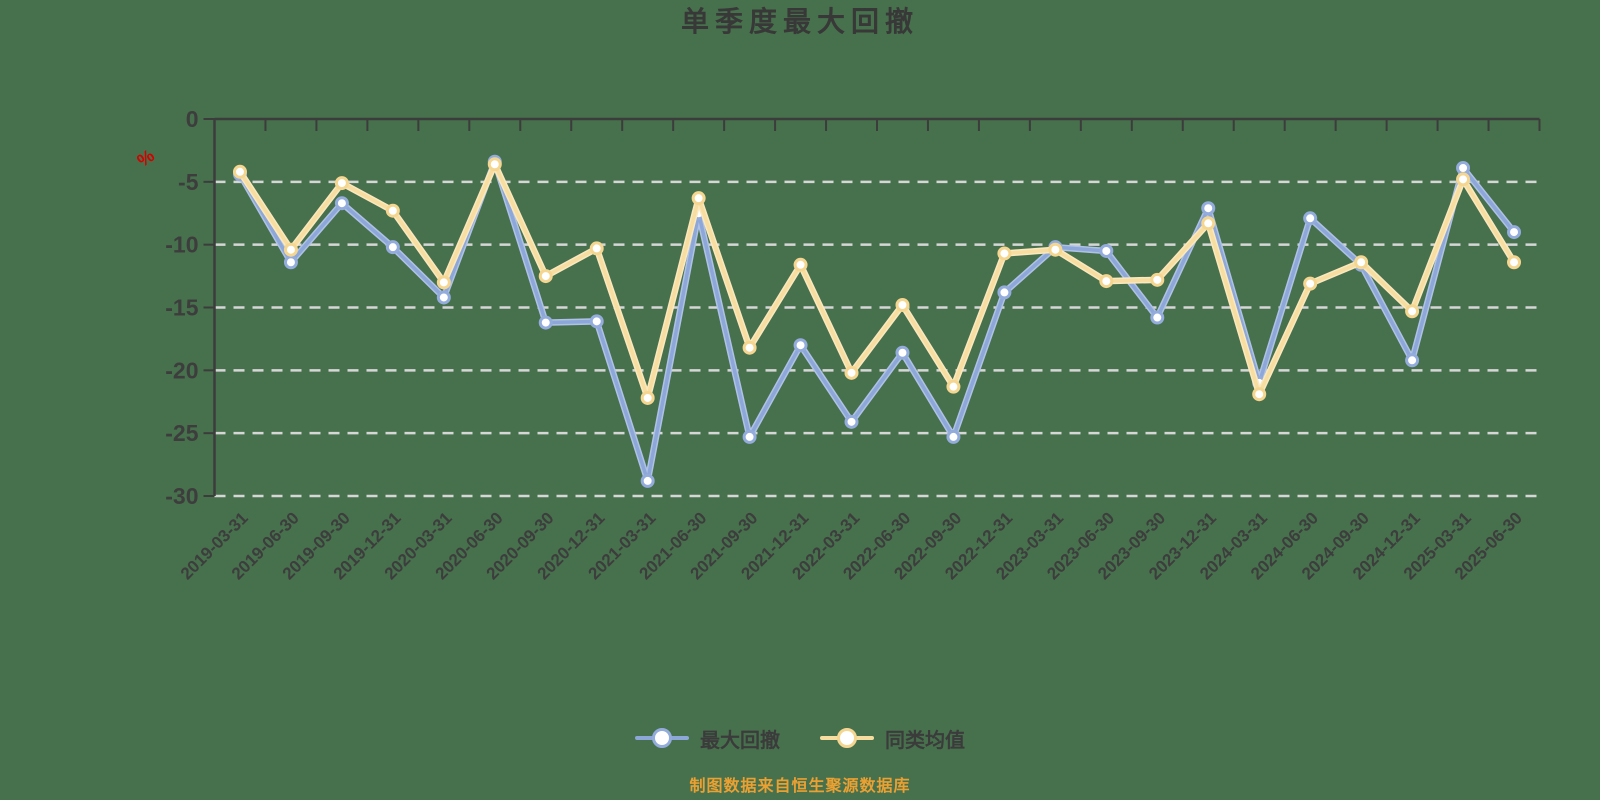  I want to click on chart-legend: 最大回撤 同类均值, so click(800, 738).